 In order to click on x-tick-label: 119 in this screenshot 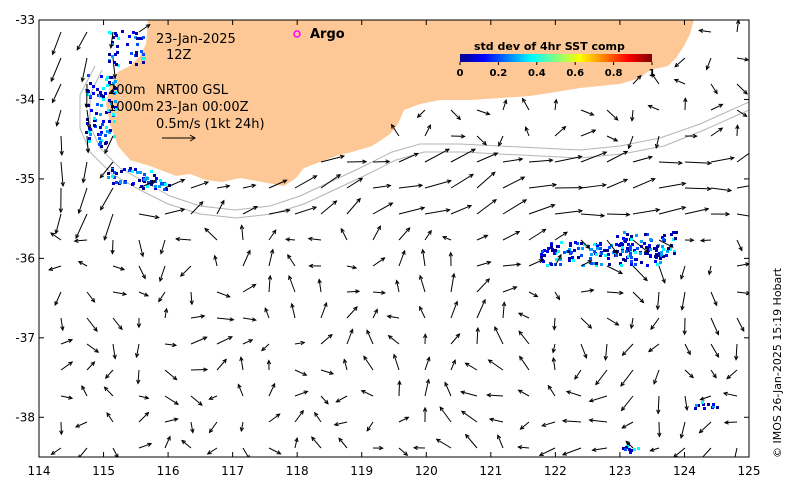, I will do `click(361, 471)`.